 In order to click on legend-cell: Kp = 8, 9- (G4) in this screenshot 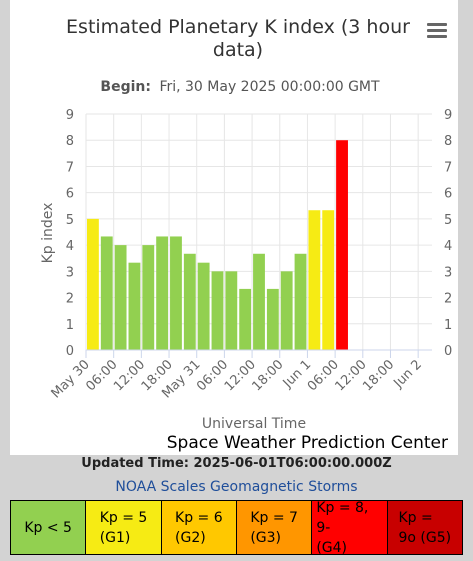, I will do `click(350, 527)`.